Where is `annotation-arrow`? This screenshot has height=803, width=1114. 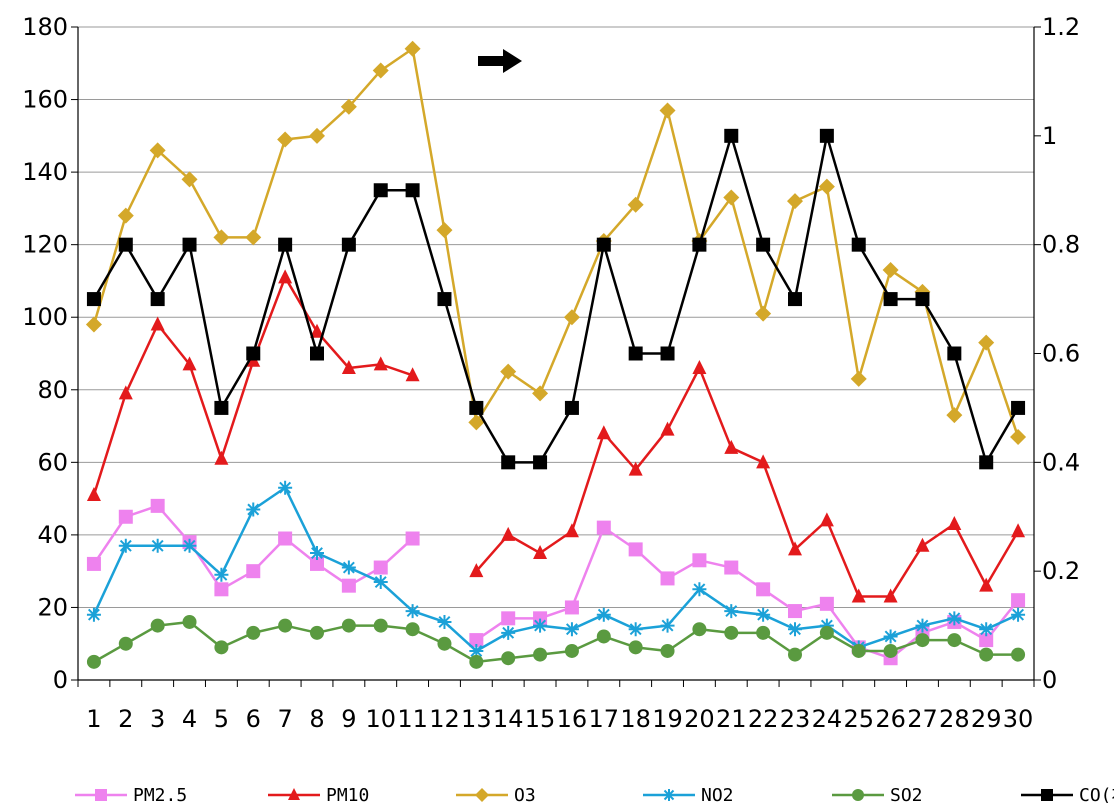 annotation-arrow is located at coordinates (500, 61).